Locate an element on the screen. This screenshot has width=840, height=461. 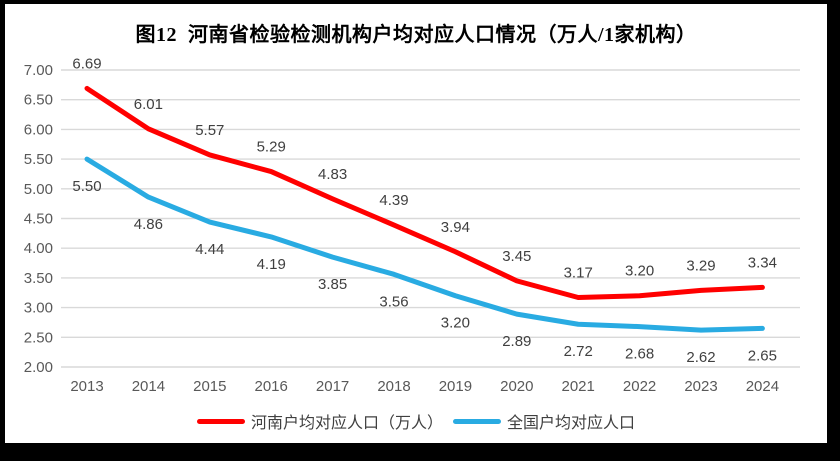
data-label: 2.62 is located at coordinates (700, 357).